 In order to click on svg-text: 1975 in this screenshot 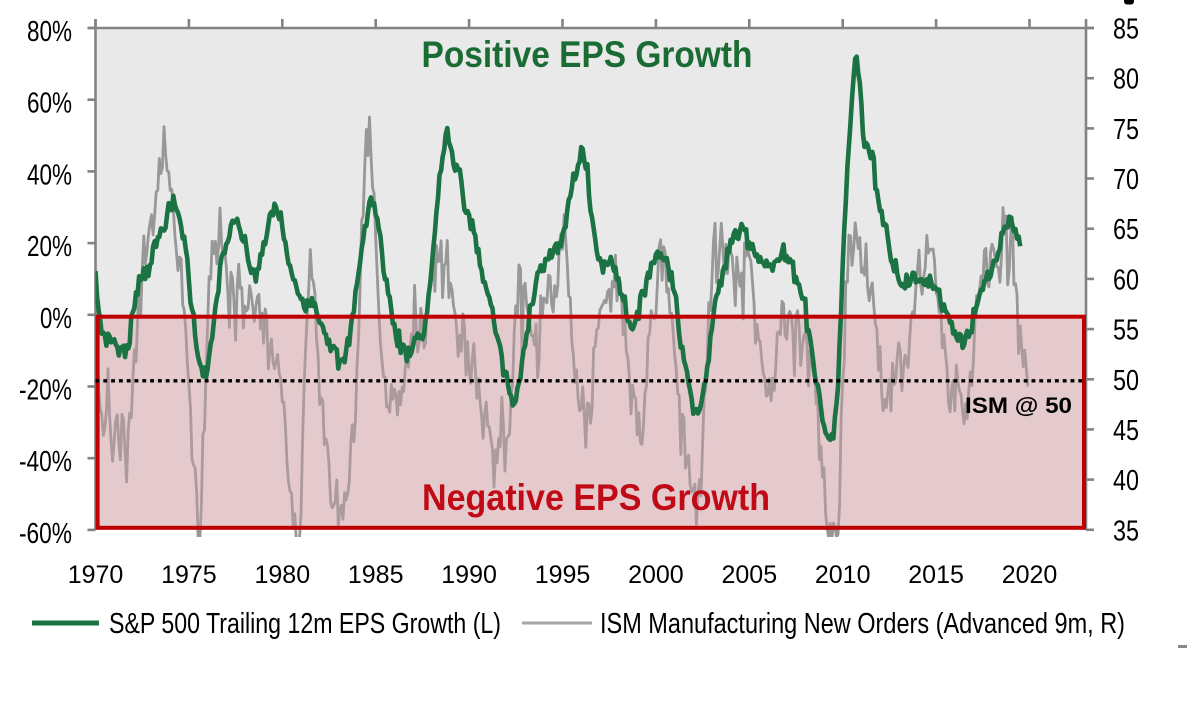, I will do `click(189, 575)`.